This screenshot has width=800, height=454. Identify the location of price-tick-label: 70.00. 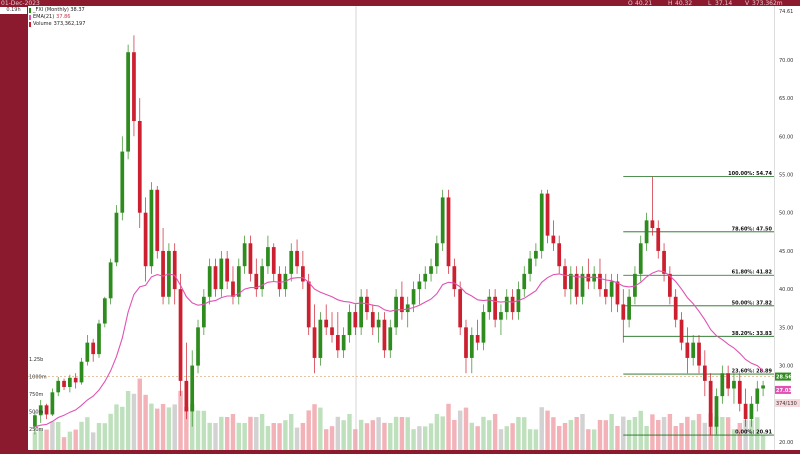
(786, 61).